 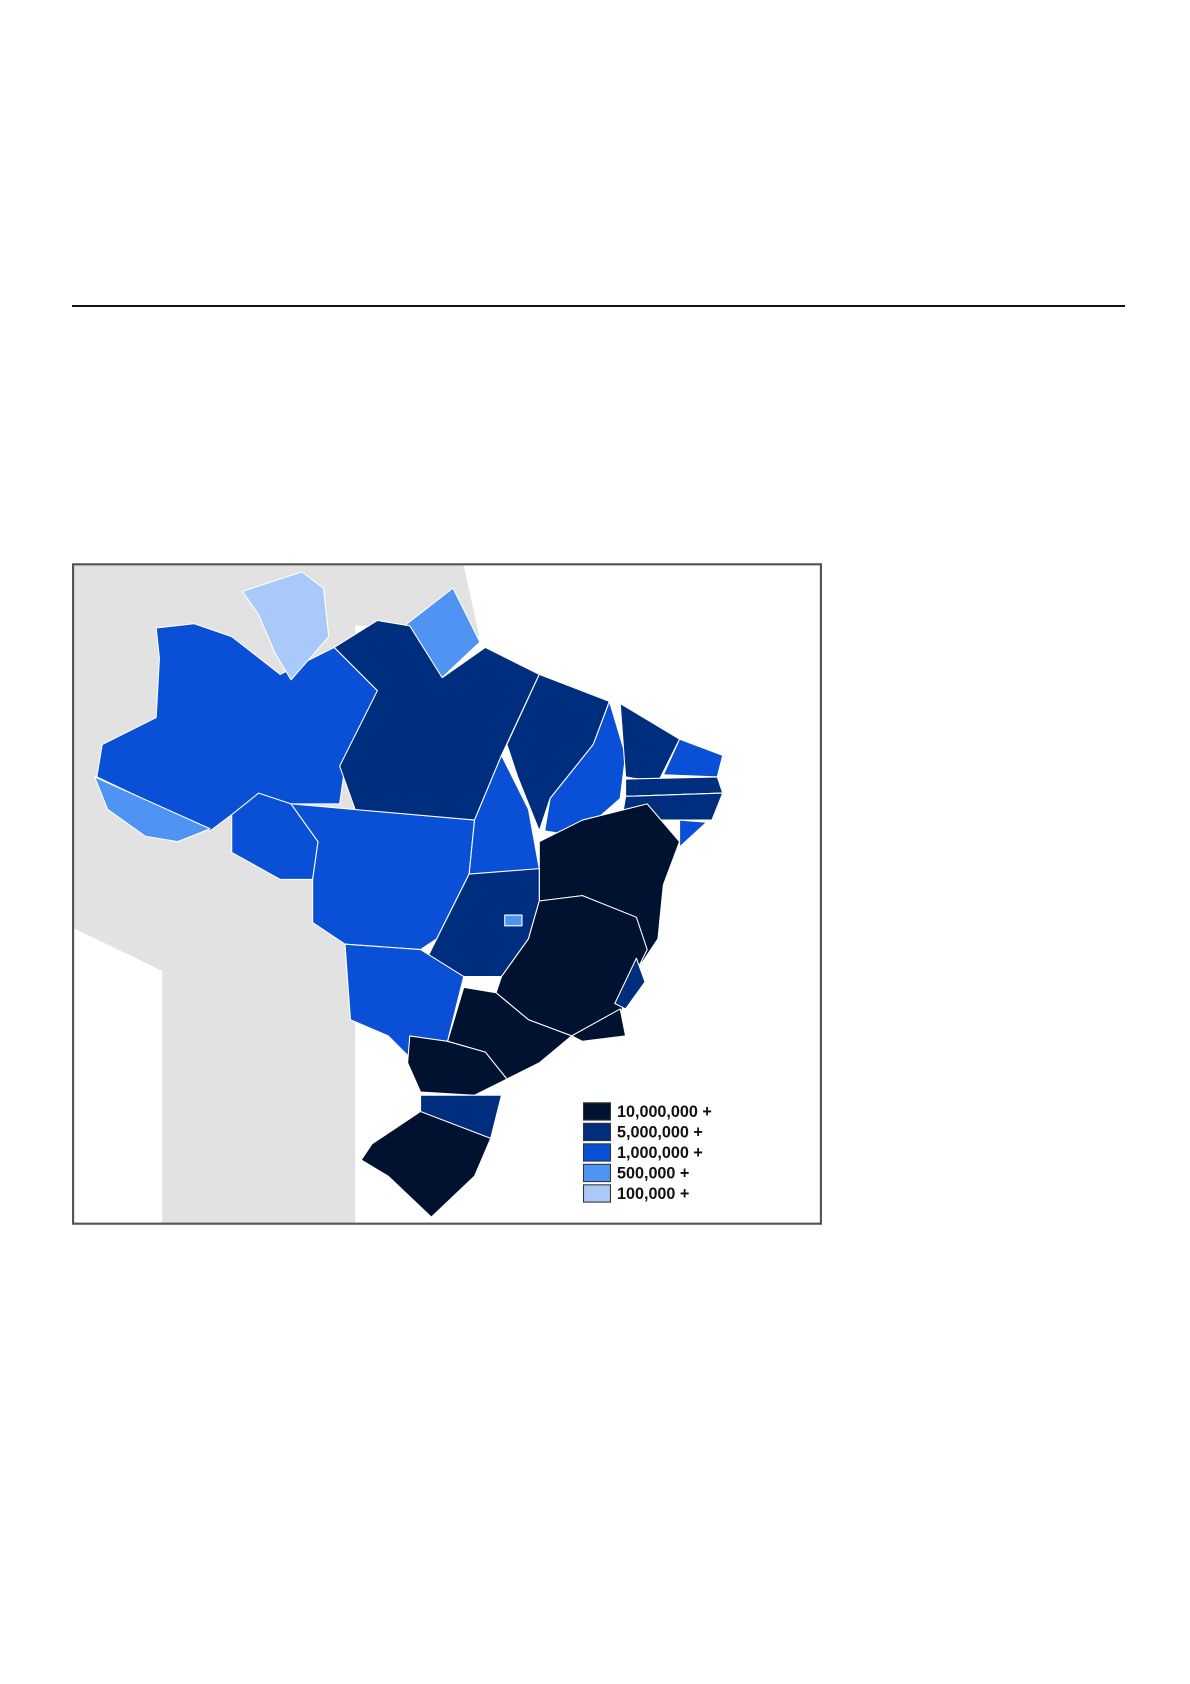 What do you see at coordinates (653, 1173) in the screenshot?
I see `legend-label: 500,000 +` at bounding box center [653, 1173].